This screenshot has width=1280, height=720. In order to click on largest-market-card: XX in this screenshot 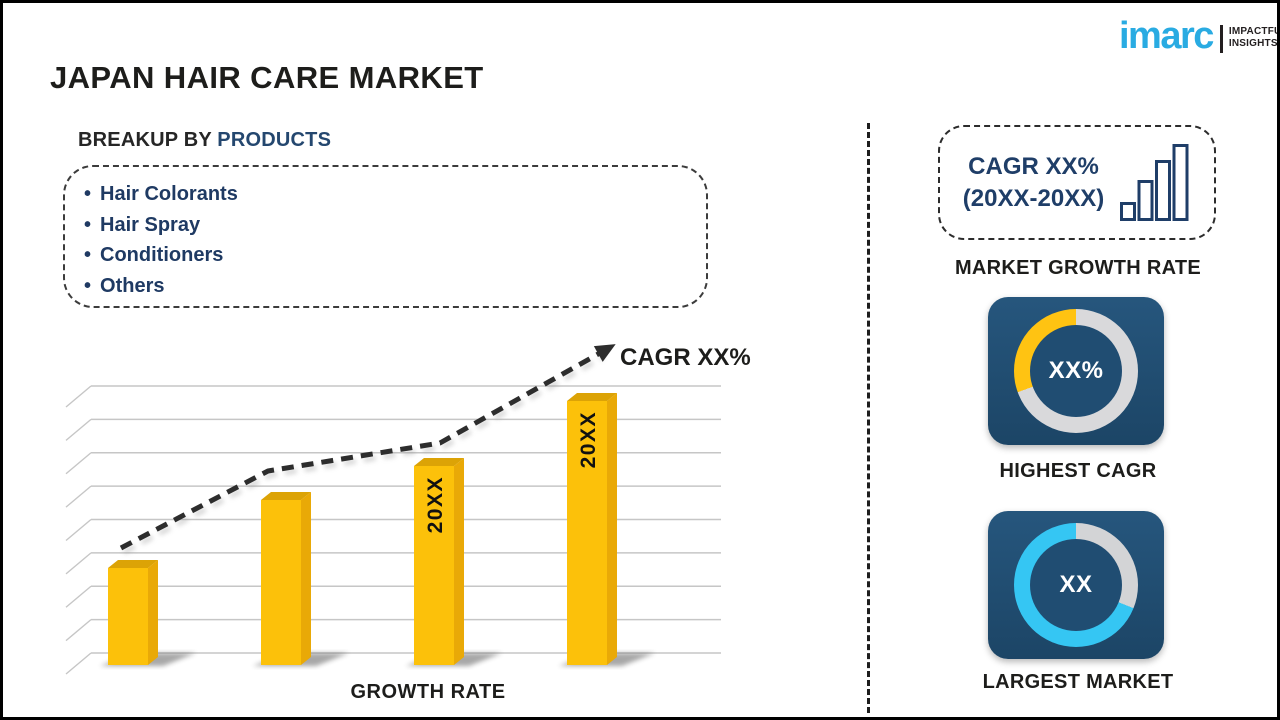, I will do `click(1076, 585)`.